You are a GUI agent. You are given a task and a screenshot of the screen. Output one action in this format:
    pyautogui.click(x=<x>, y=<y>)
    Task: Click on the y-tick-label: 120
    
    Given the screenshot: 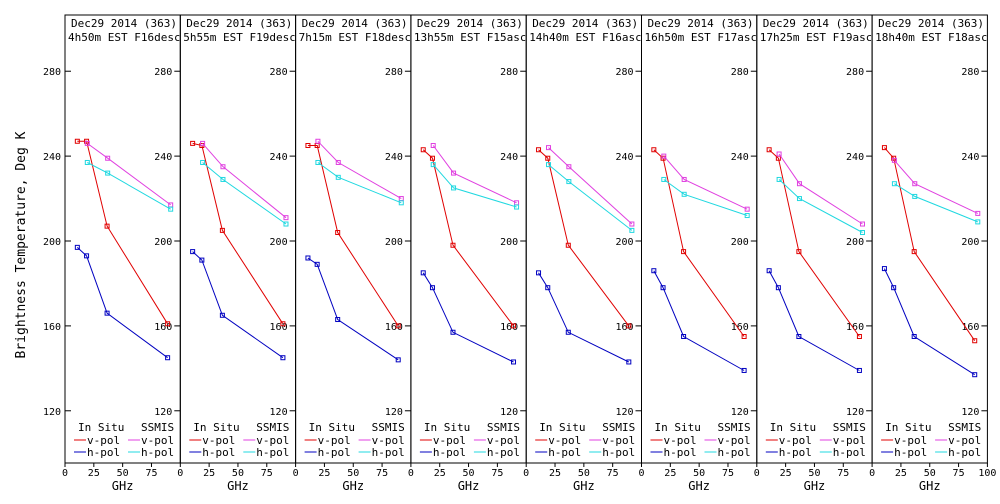 What is the action you would take?
    pyautogui.click(x=970, y=412)
    